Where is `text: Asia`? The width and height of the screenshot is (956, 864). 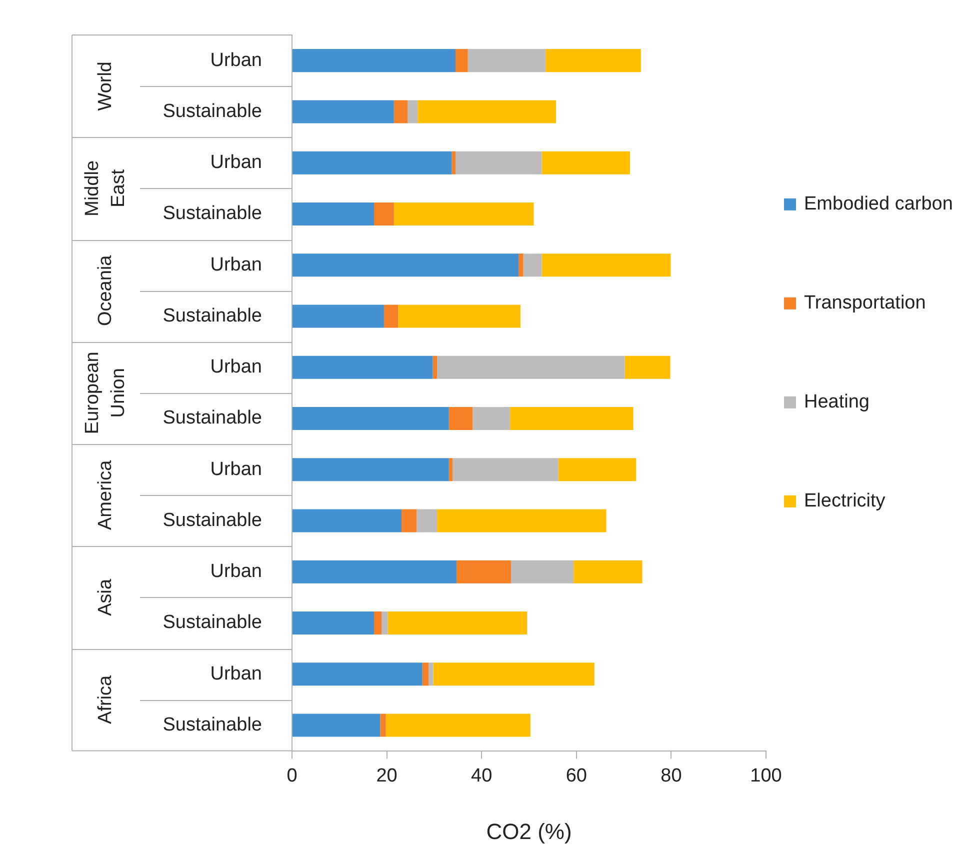
text: Asia is located at coordinates (105, 597).